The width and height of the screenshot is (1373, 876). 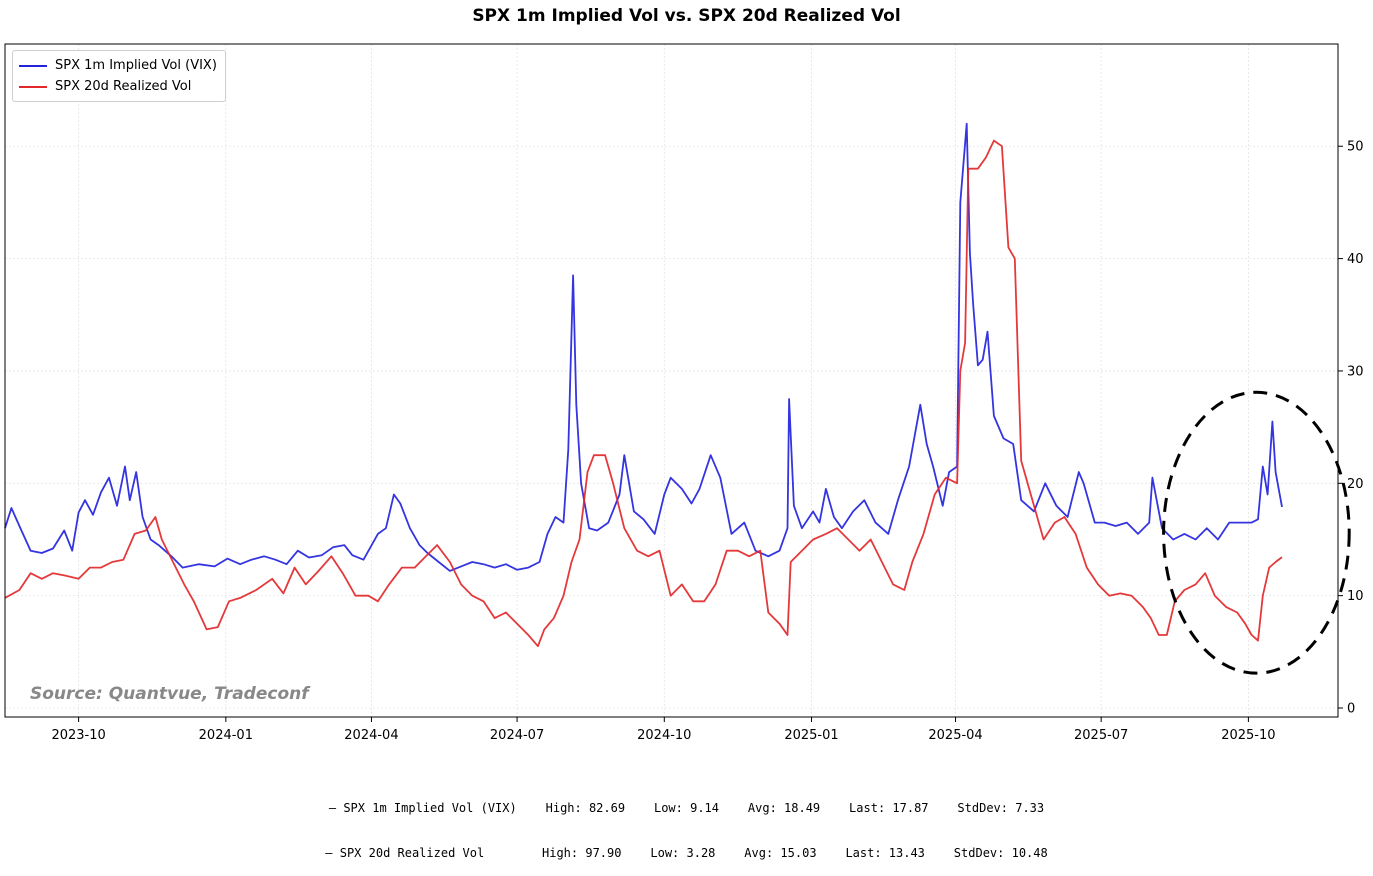 What do you see at coordinates (517, 735) in the screenshot?
I see `x-tick-label: 2024-07` at bounding box center [517, 735].